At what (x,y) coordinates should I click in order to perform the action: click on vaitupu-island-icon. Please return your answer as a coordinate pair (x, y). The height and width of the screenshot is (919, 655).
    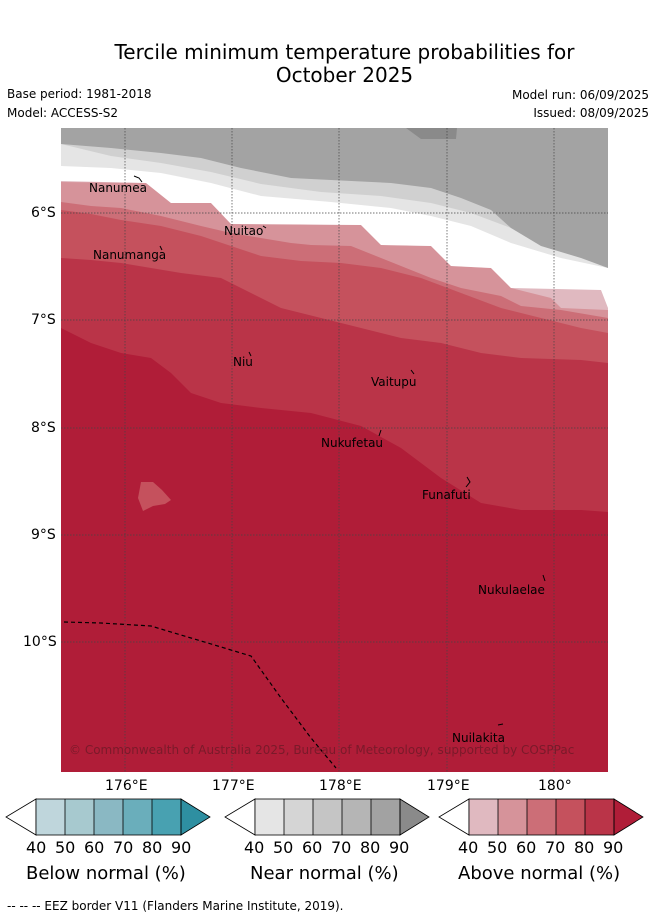
    Looking at the image, I should click on (412, 372).